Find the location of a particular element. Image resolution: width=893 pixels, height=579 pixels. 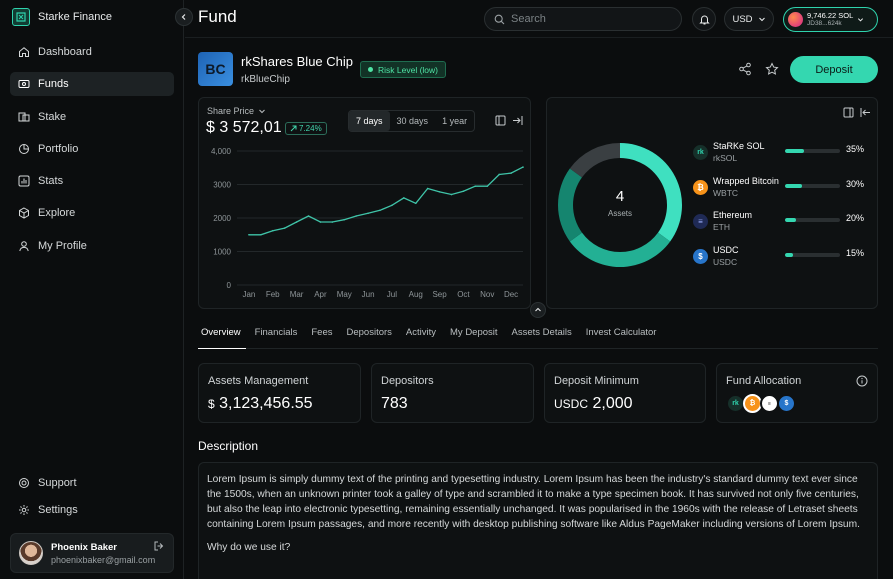

notifications-button is located at coordinates (704, 19).